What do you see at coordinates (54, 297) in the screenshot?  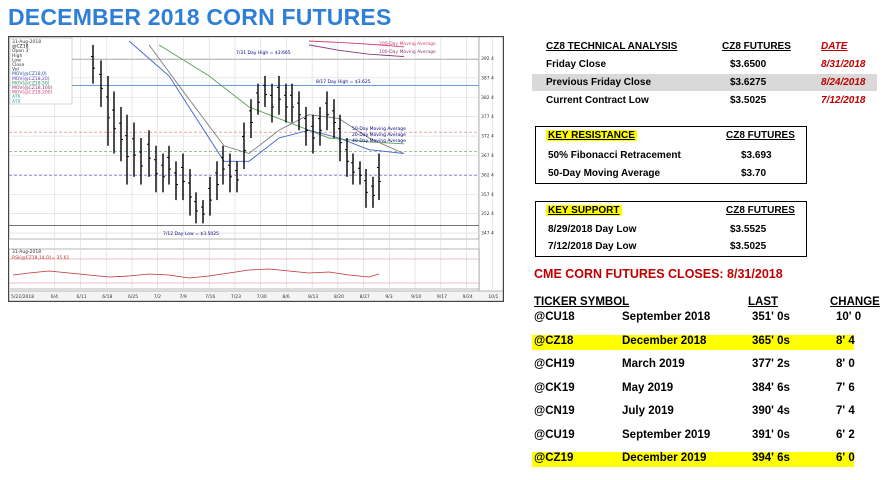 I see `x-tick-label: 6/4` at bounding box center [54, 297].